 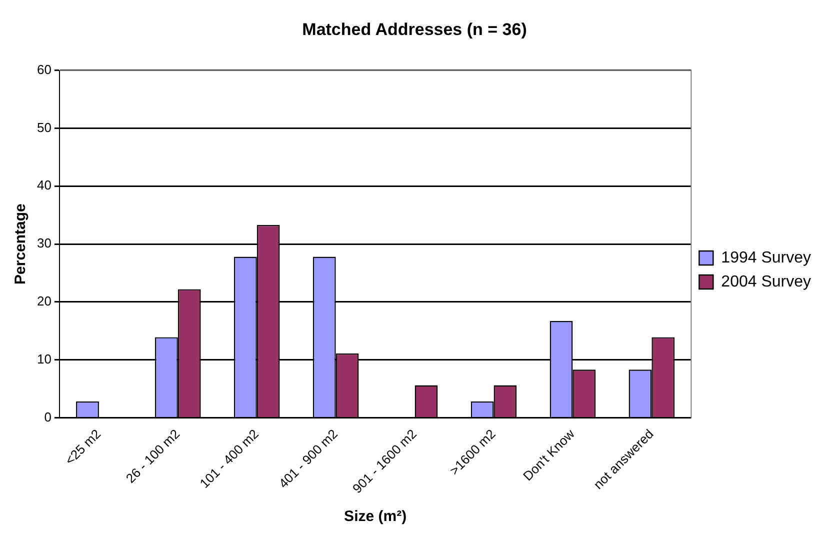 What do you see at coordinates (83, 447) in the screenshot?
I see `x-tick-label: <25 m2` at bounding box center [83, 447].